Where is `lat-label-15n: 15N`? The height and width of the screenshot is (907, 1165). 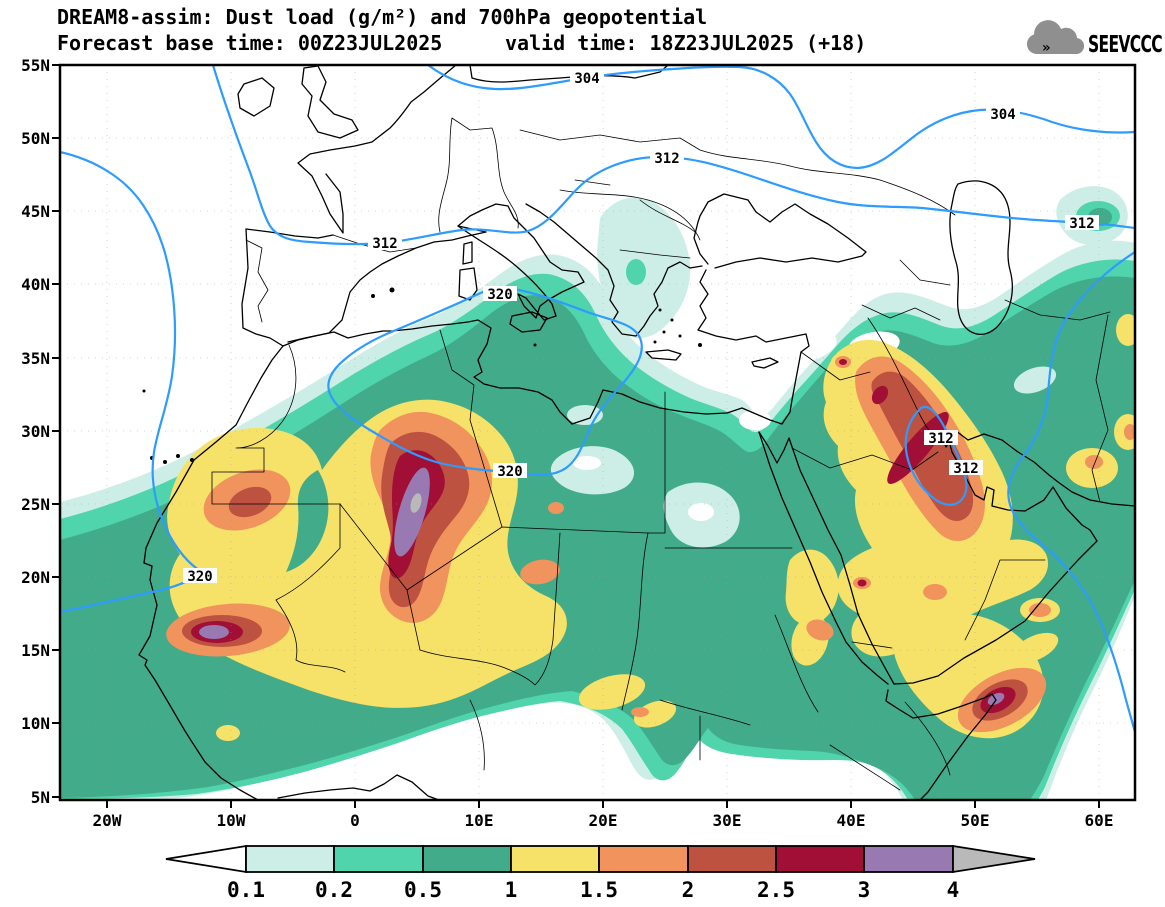
lat-label-15n: 15N is located at coordinates (35, 650).